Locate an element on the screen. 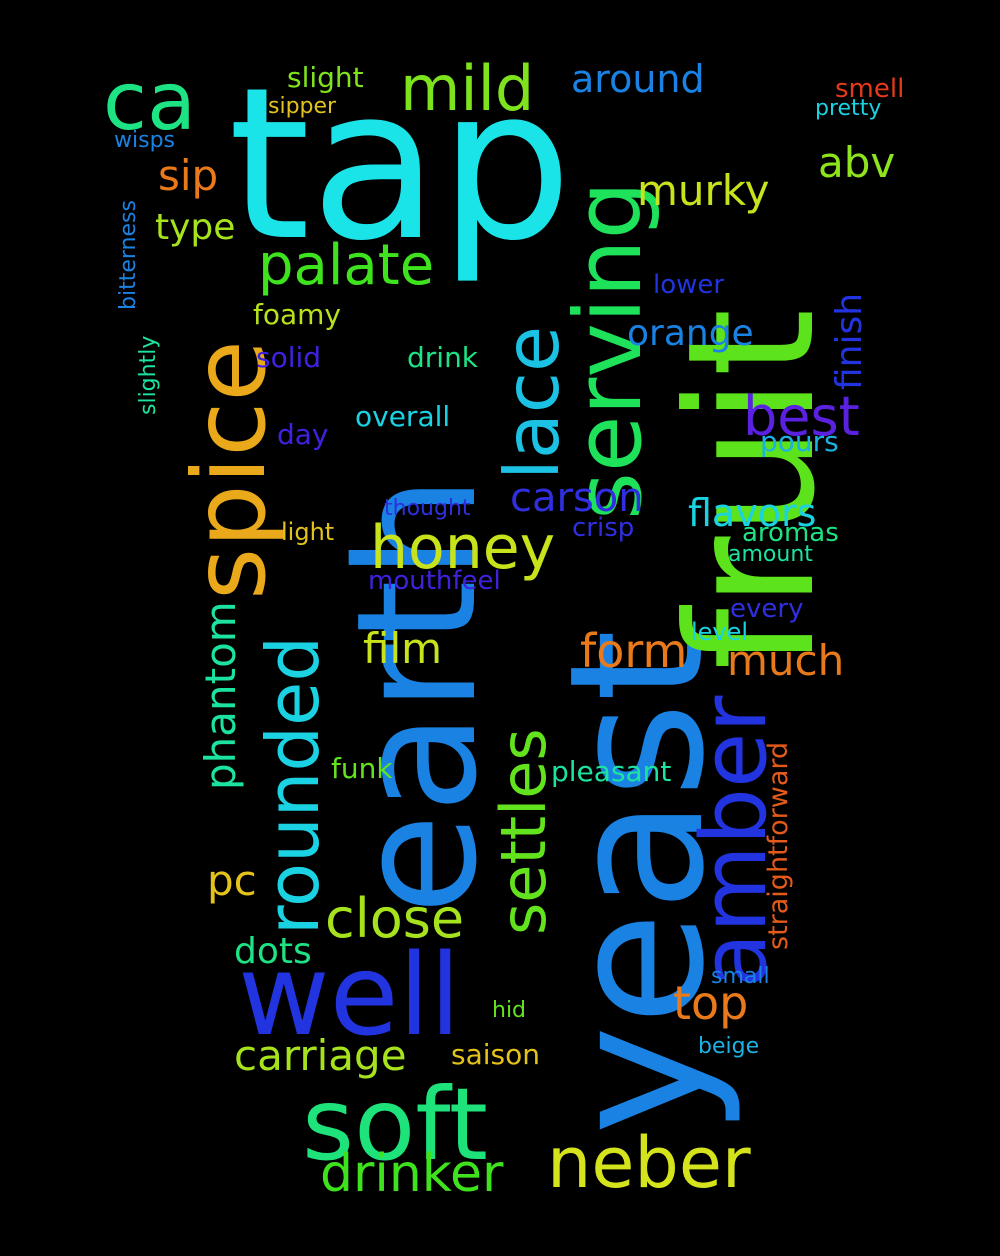  word-ca: ca is located at coordinates (150, 101).